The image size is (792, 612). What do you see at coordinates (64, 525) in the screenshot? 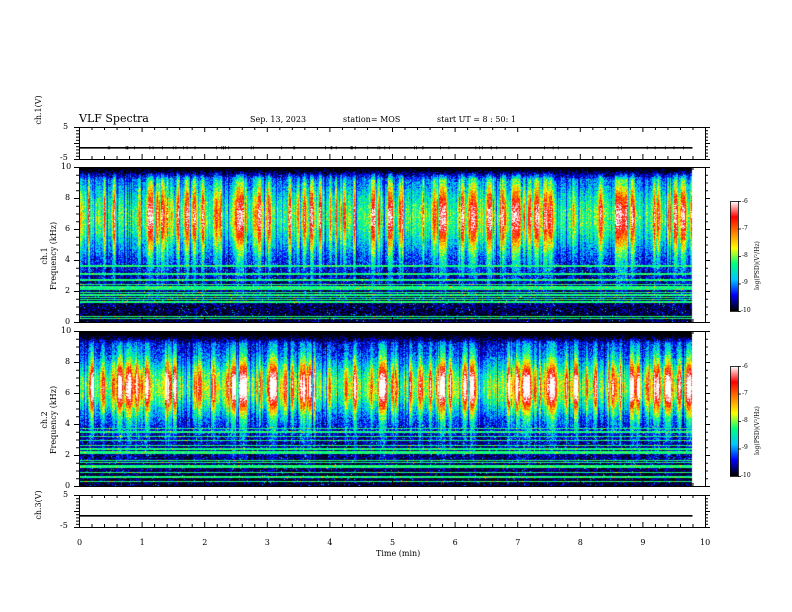
I see `ch3-volt-tick-bottom: -5` at bounding box center [64, 525].